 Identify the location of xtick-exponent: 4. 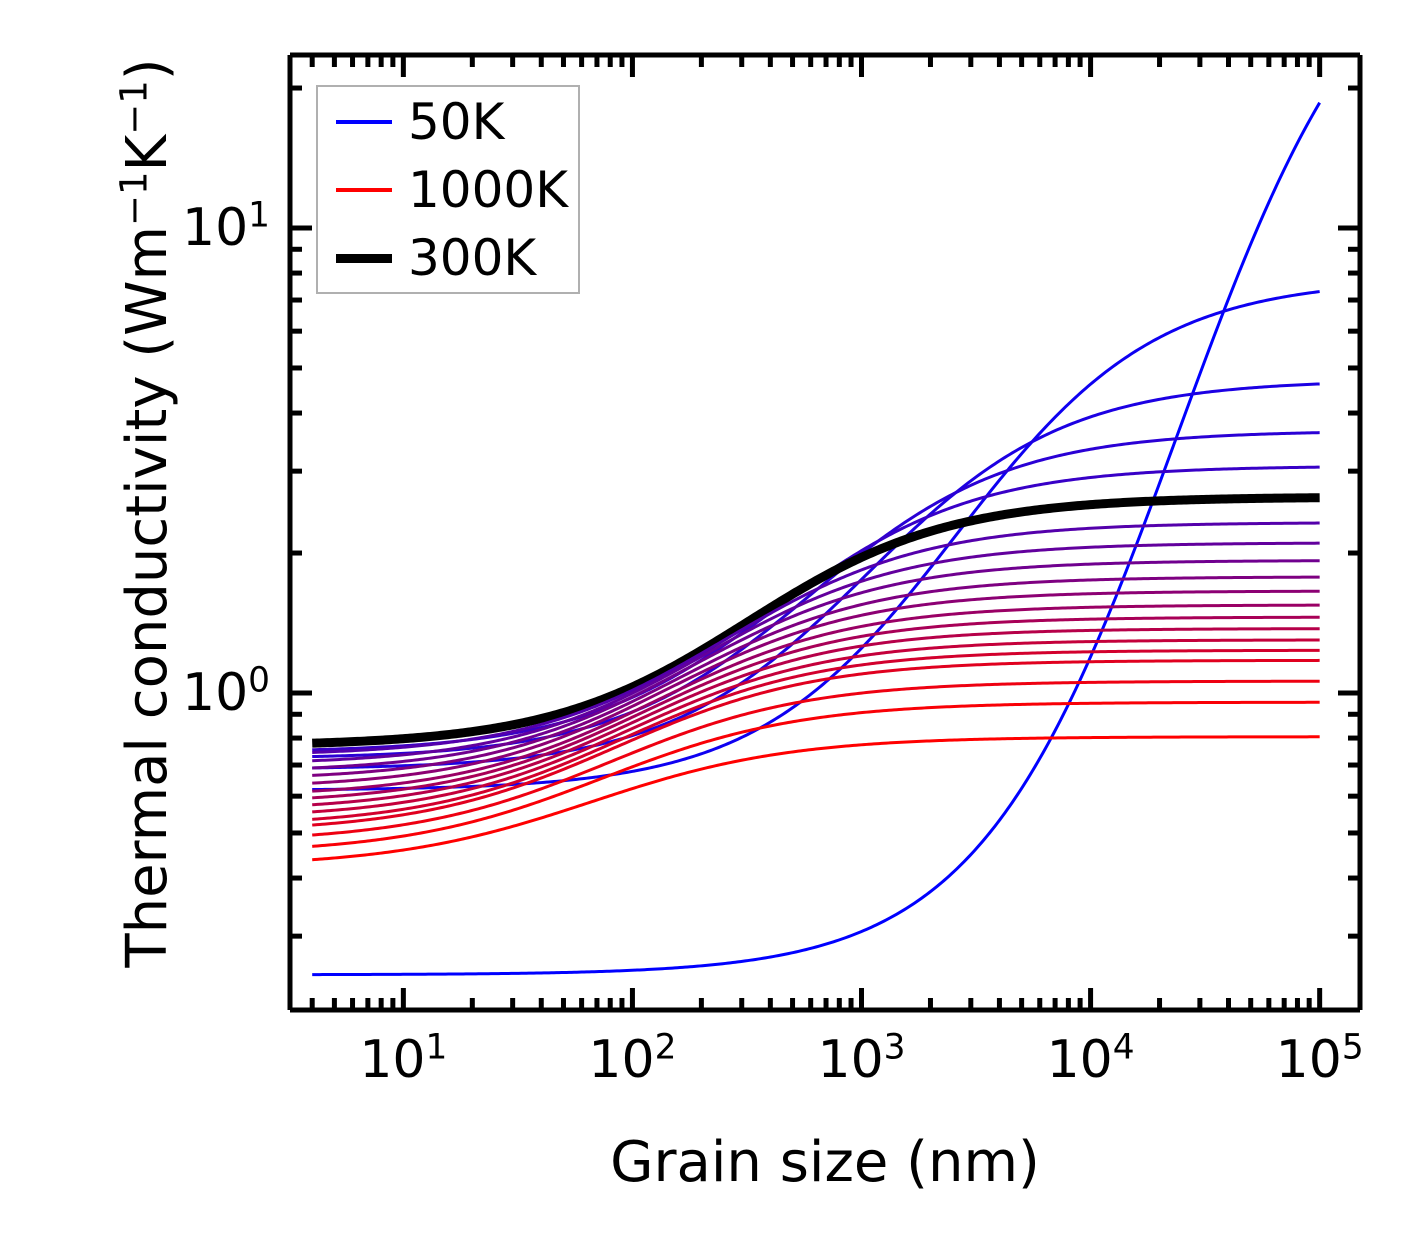
(1123, 1047).